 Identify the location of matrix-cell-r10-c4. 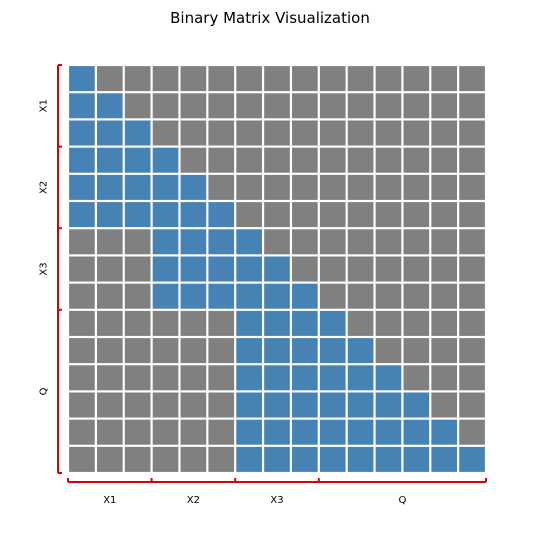
(193, 351).